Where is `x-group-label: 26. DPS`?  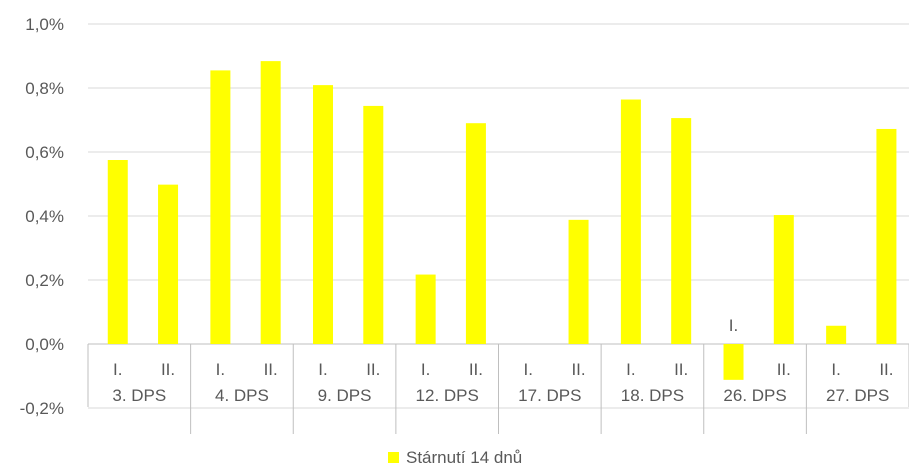 x-group-label: 26. DPS is located at coordinates (754, 395).